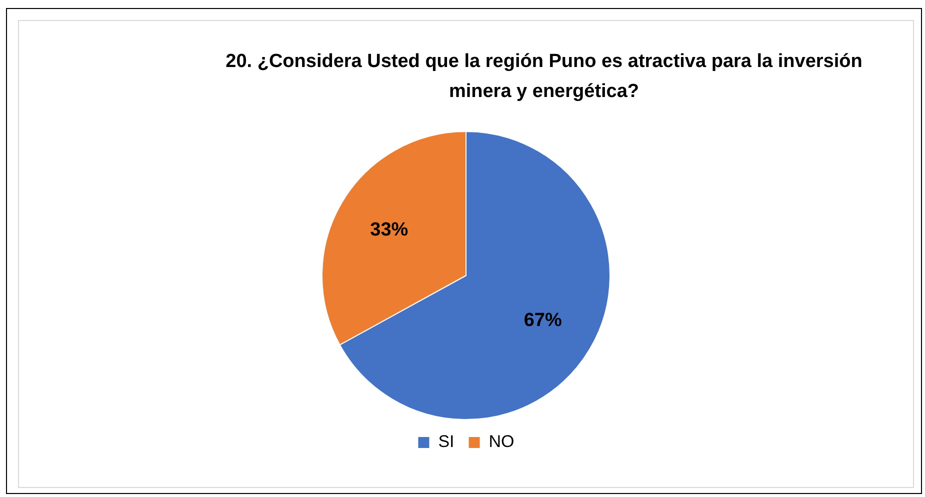 Image resolution: width=925 pixels, height=497 pixels. I want to click on data-label: 33%, so click(389, 229).